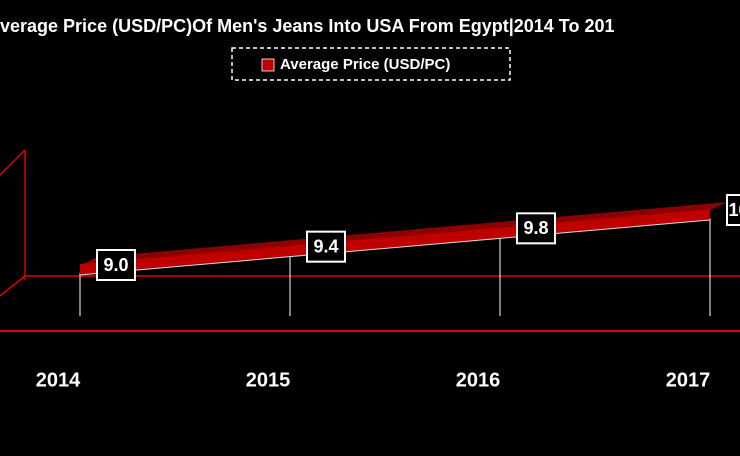 The height and width of the screenshot is (456, 740). Describe the element at coordinates (395, 247) in the screenshot. I see `ribbon-edge` at that location.